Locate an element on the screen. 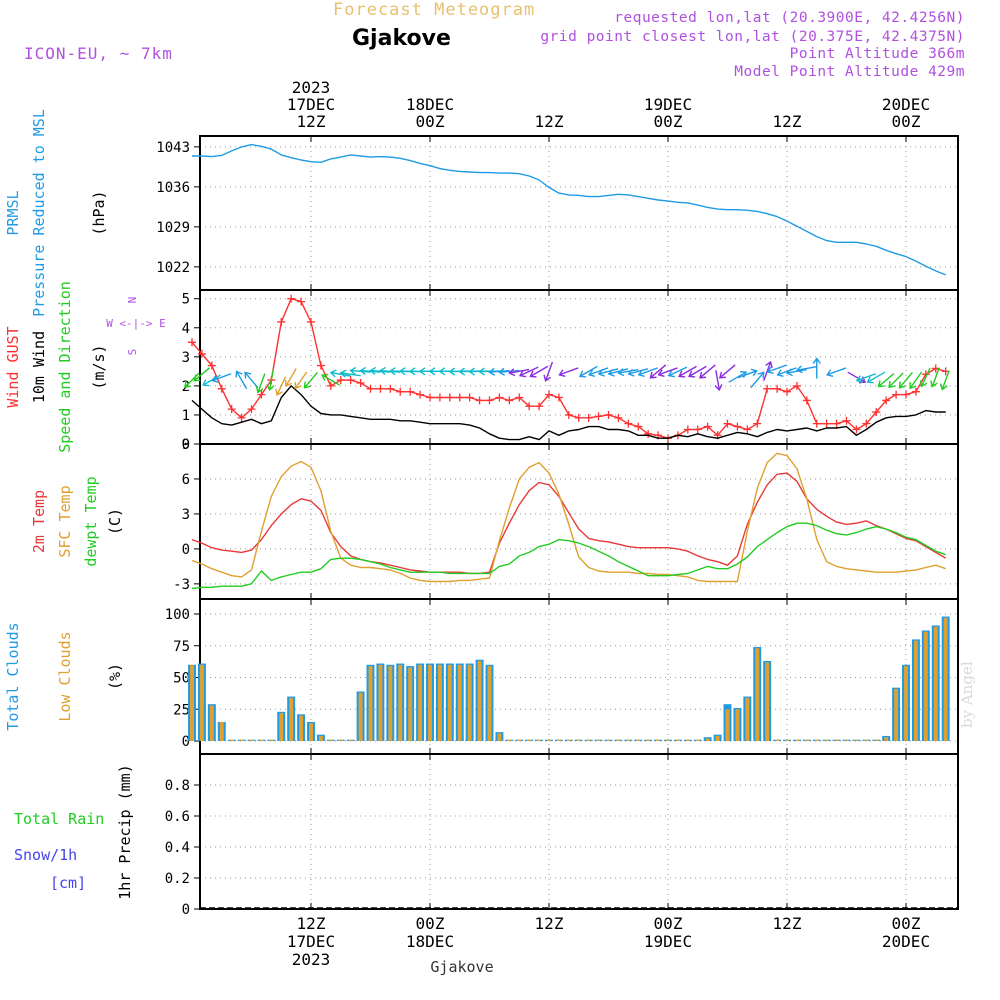 The width and height of the screenshot is (1000, 1000). bottom-time-label: 12Z is located at coordinates (311, 923).